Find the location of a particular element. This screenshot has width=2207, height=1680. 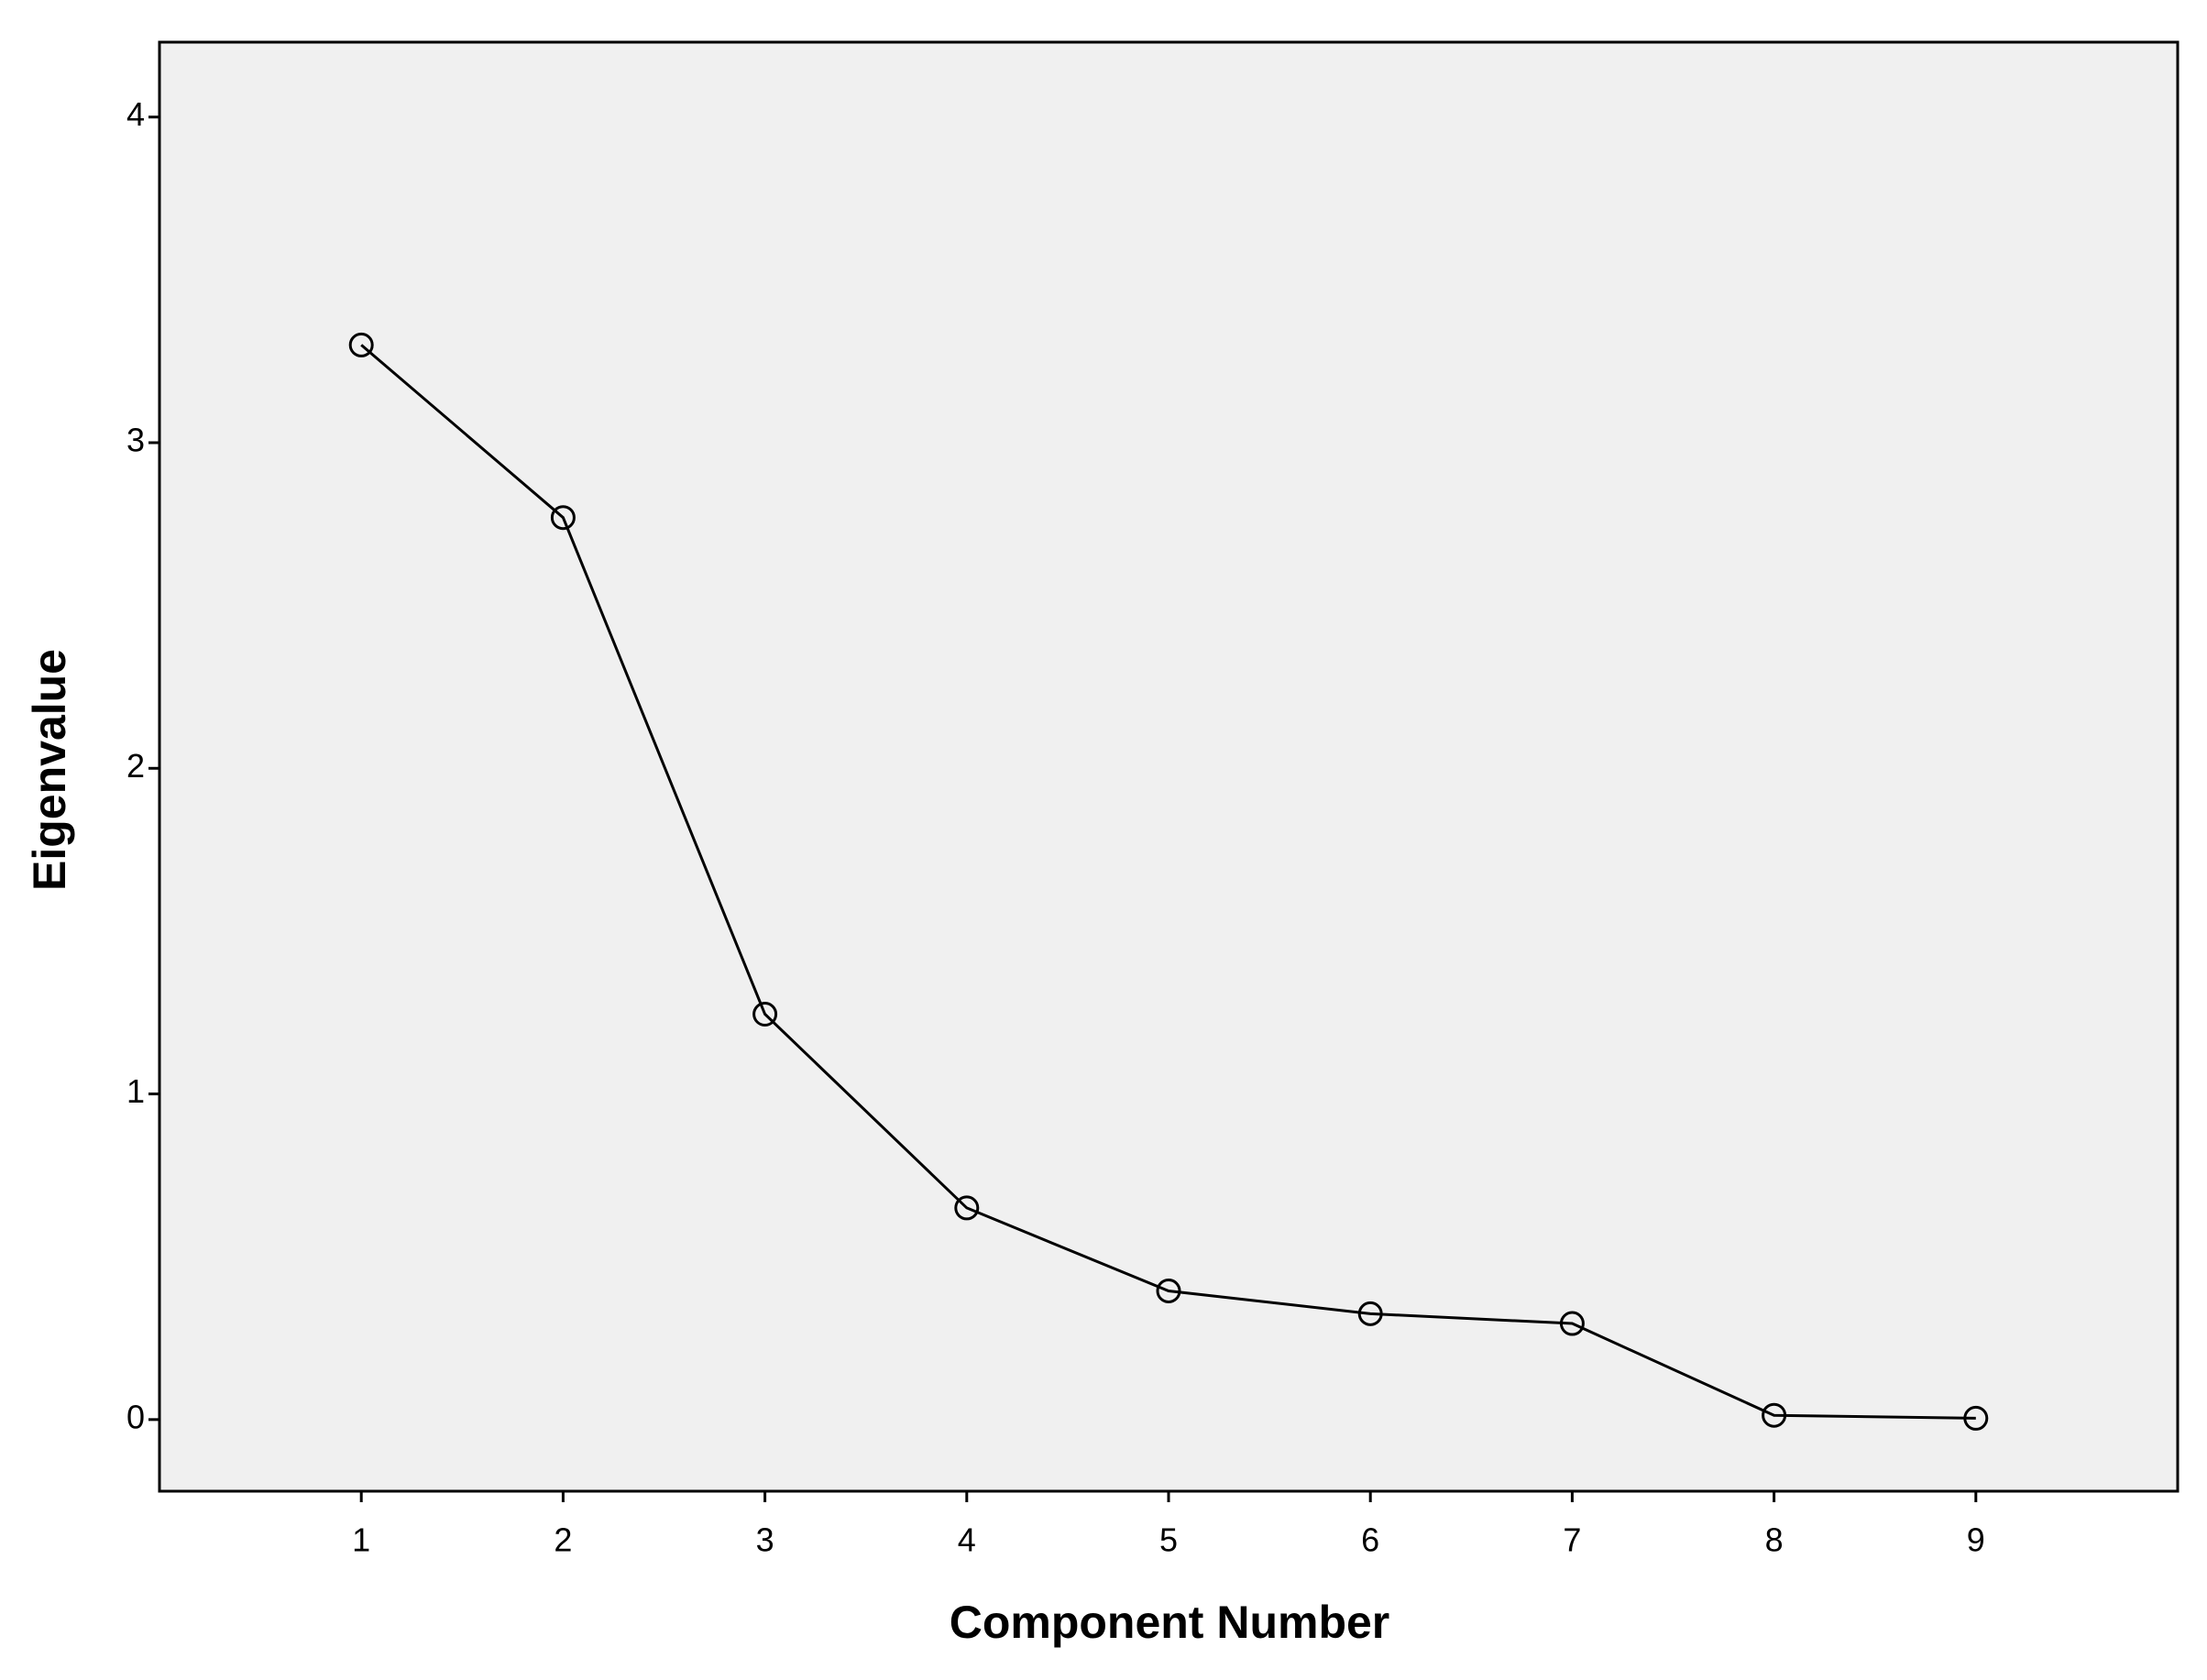

x-axis-title: Component Number is located at coordinates (1170, 1622).